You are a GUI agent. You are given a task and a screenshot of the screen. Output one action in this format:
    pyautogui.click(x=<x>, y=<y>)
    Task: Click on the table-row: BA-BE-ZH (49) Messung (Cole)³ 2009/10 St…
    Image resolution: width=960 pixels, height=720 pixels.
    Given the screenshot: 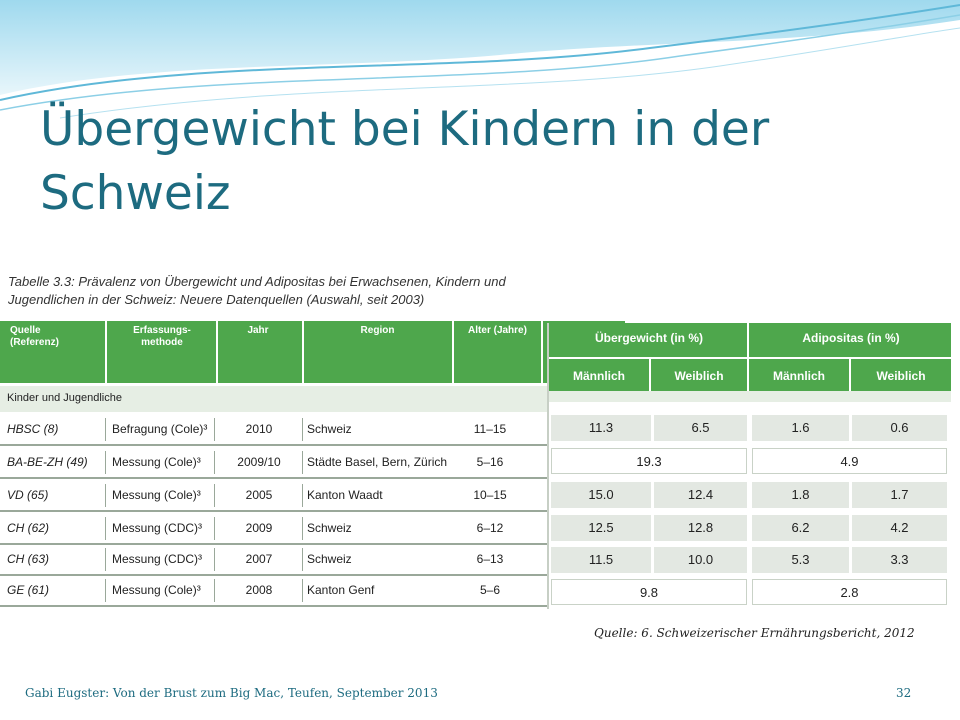 What is the action you would take?
    pyautogui.click(x=312, y=463)
    